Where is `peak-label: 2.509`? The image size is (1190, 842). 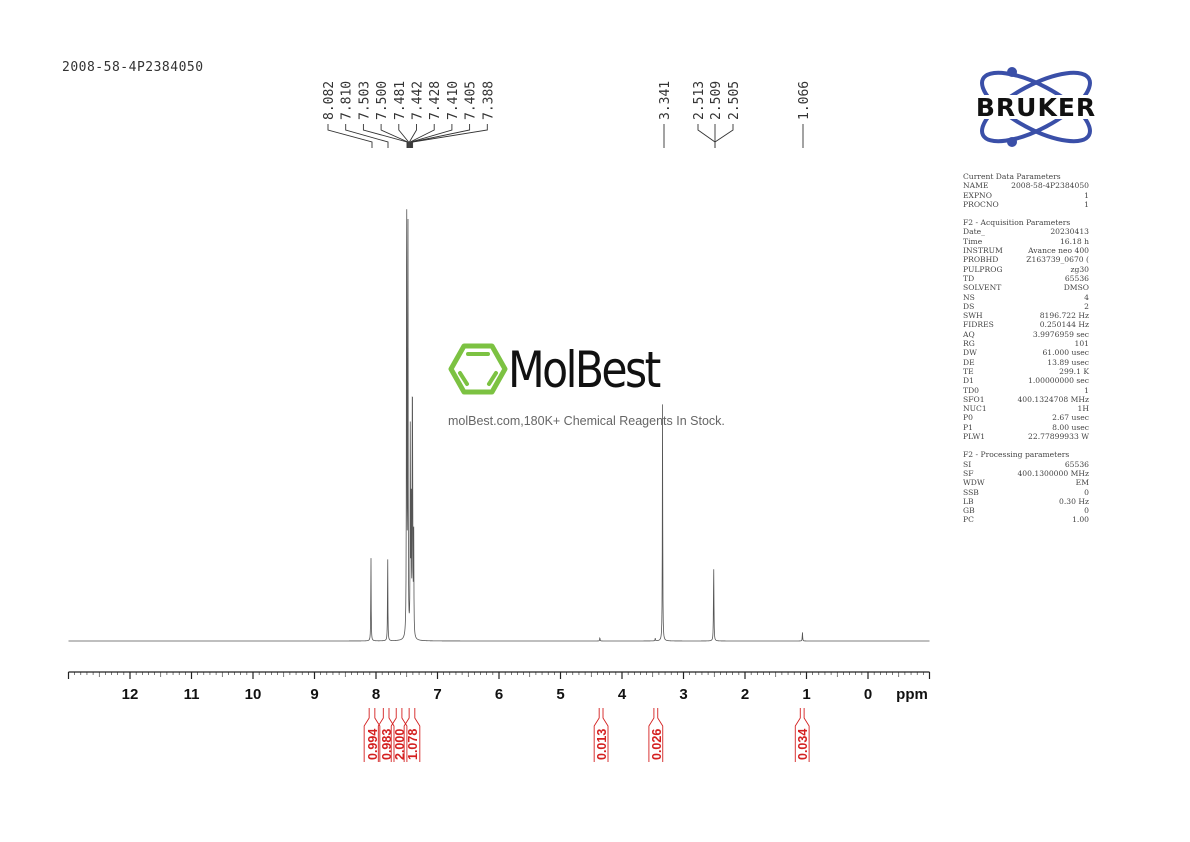
peak-label: 2.509 is located at coordinates (716, 100).